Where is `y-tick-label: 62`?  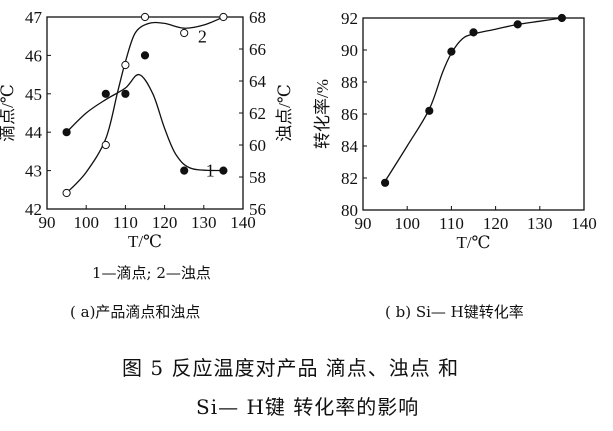 y-tick-label: 62 is located at coordinates (257, 113).